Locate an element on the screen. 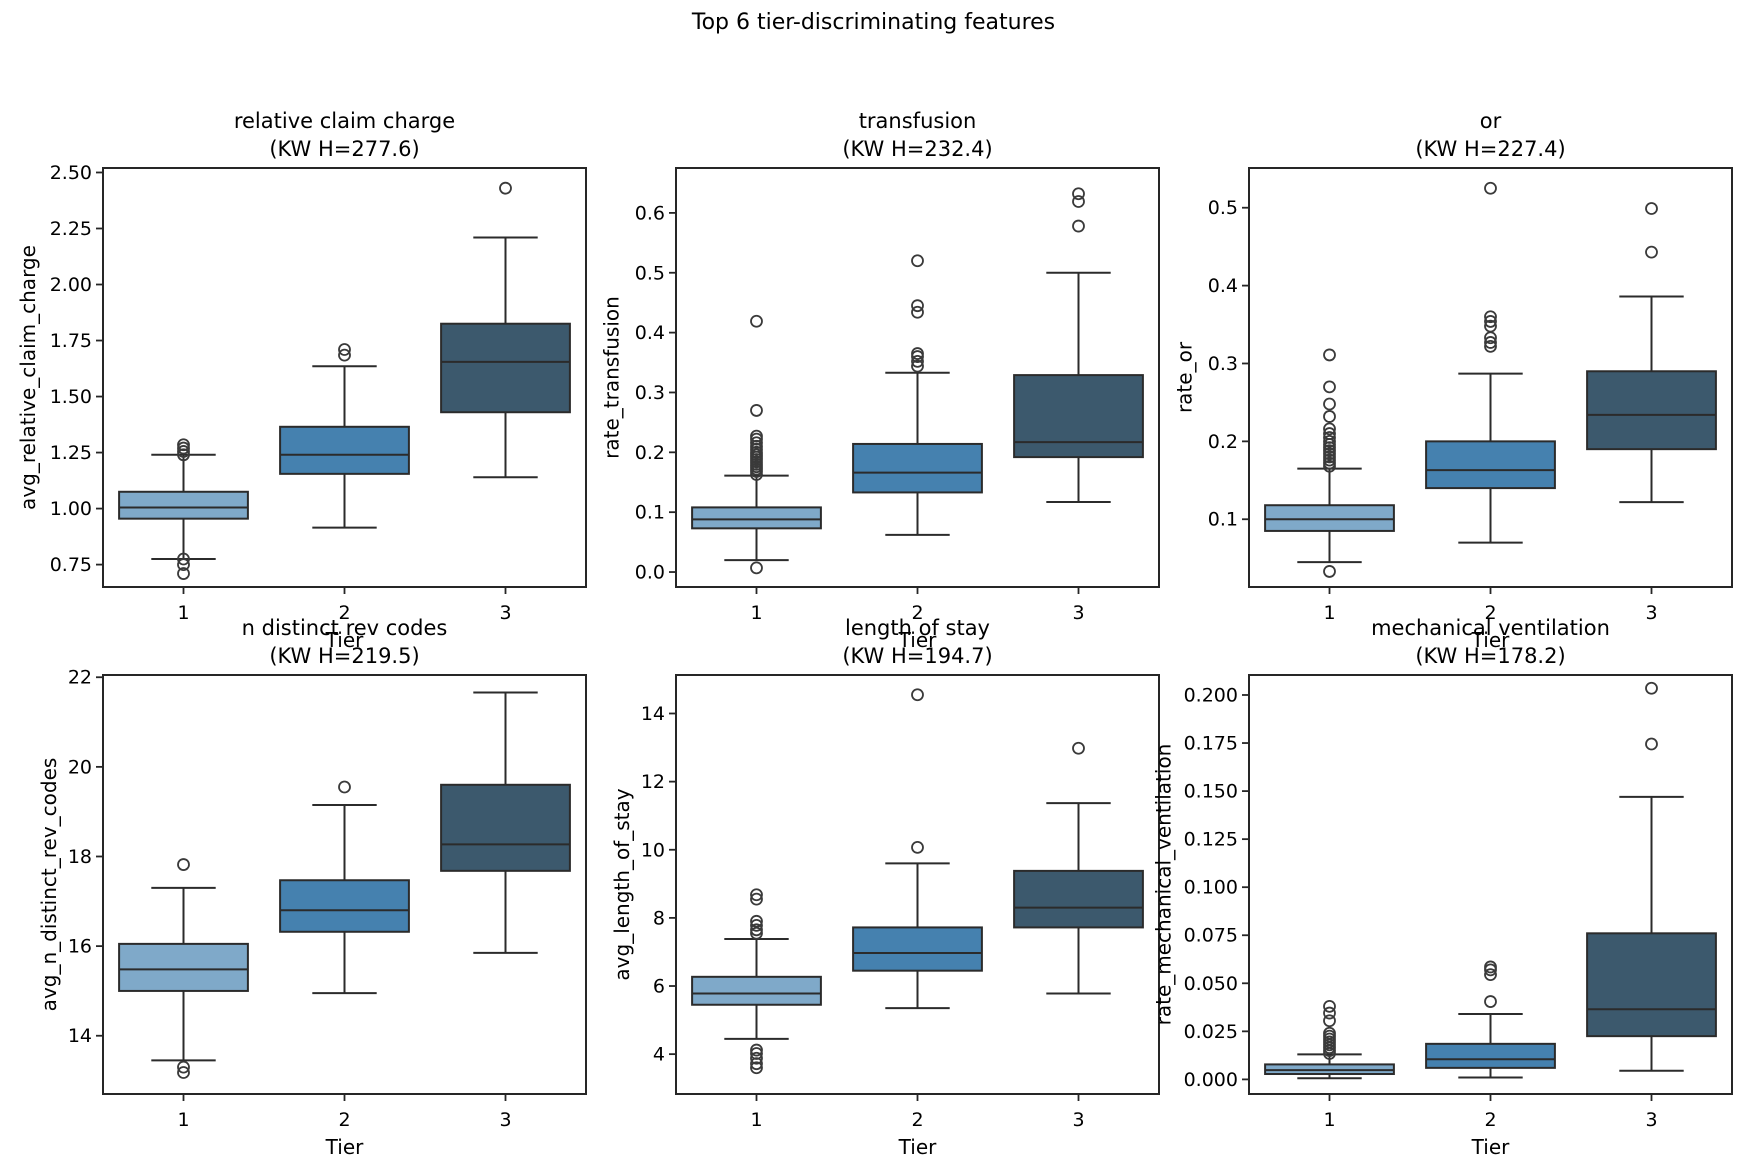 The height and width of the screenshot is (1172, 1747). figure-suptitle: Top 6 tier-discriminating features is located at coordinates (873, 22).